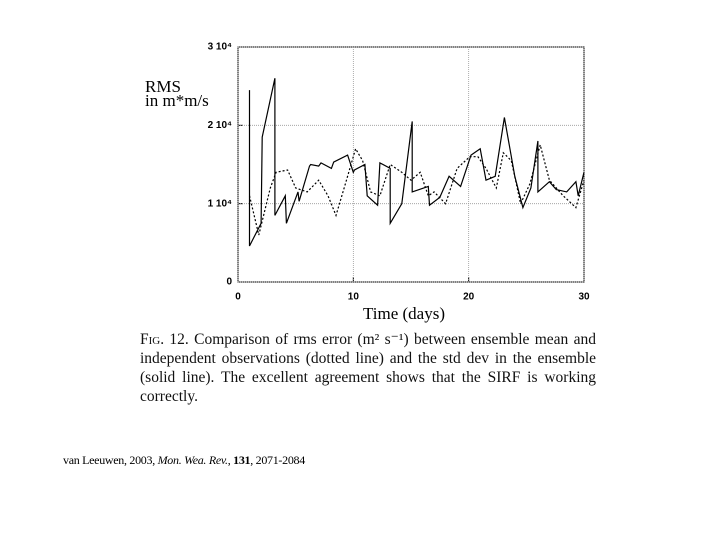 The height and width of the screenshot is (540, 720). I want to click on citation-pages: , 2071-2084, so click(277, 460).